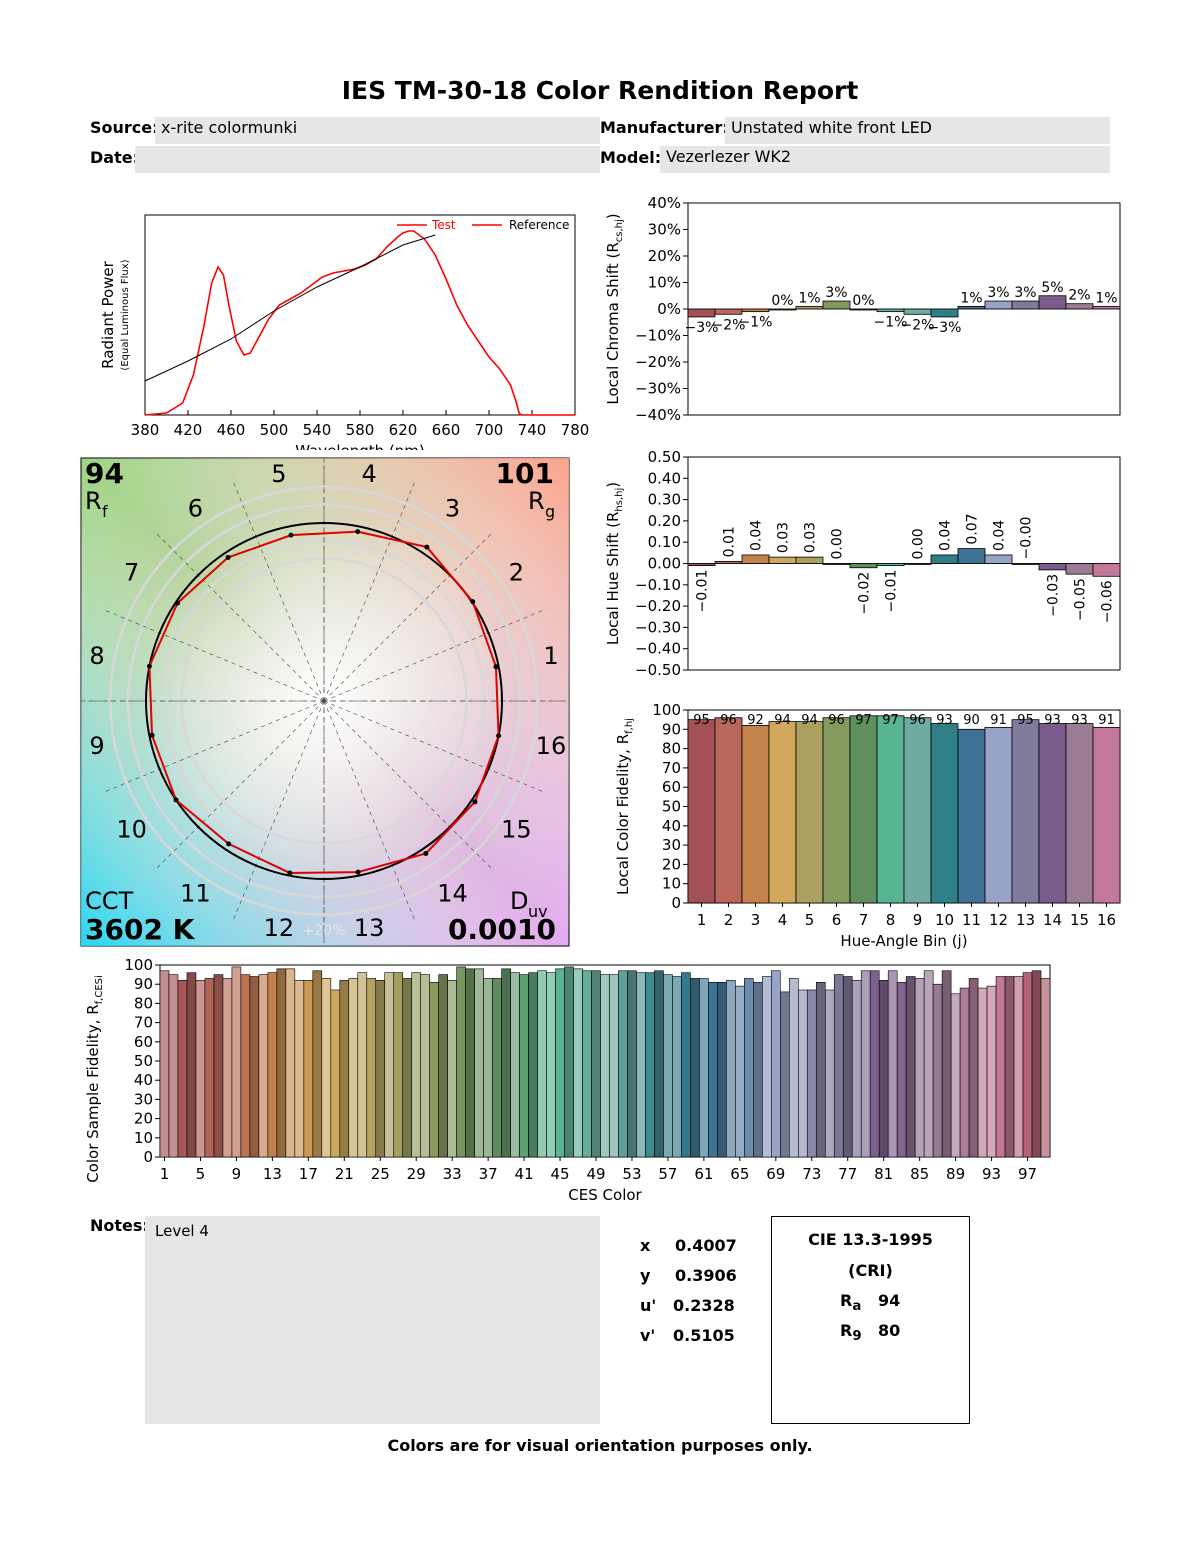 This screenshot has width=1200, height=1550. I want to click on hue-bar-label: 0.03, so click(784, 537).